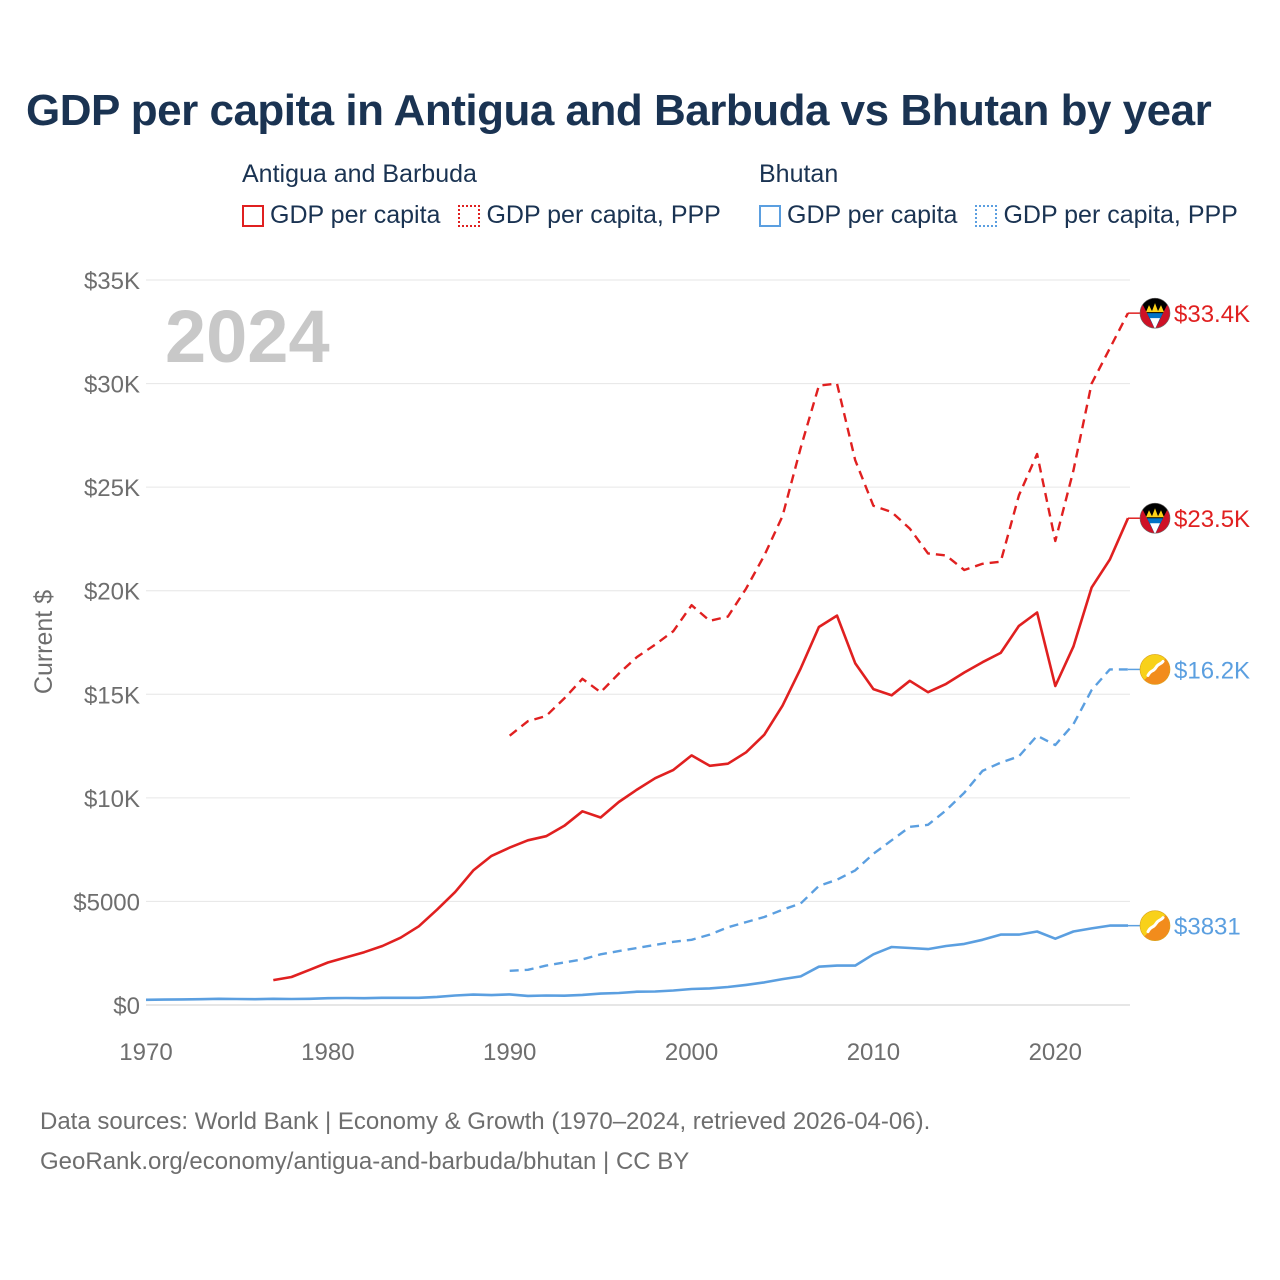 The image size is (1280, 1280). What do you see at coordinates (873, 1052) in the screenshot?
I see `x-tick-label: 2010` at bounding box center [873, 1052].